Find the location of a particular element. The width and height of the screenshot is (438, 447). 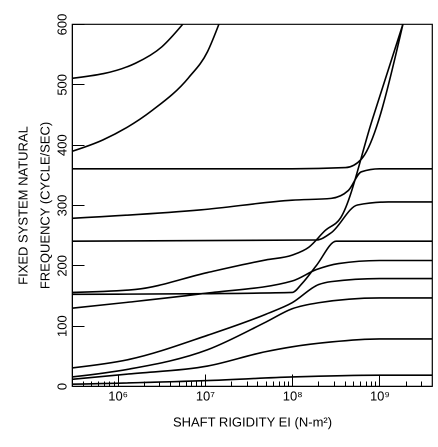

x-tick-label: 10⁷ is located at coordinates (206, 396).